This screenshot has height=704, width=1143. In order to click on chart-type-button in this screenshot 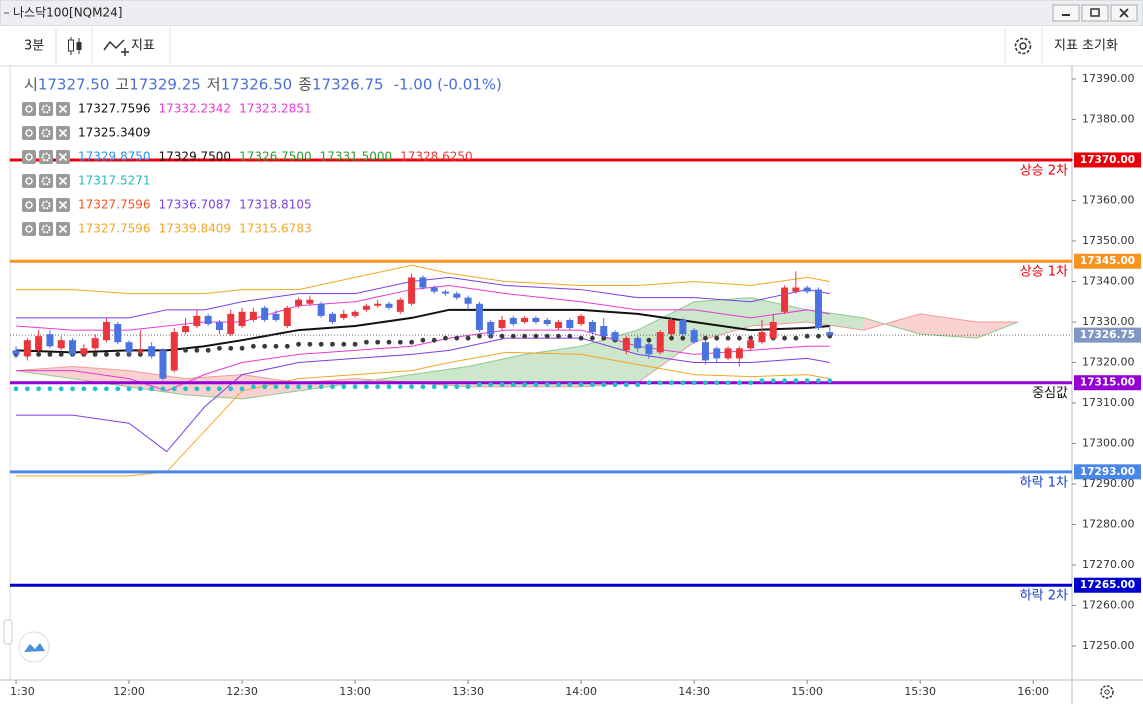, I will do `click(75, 46)`.